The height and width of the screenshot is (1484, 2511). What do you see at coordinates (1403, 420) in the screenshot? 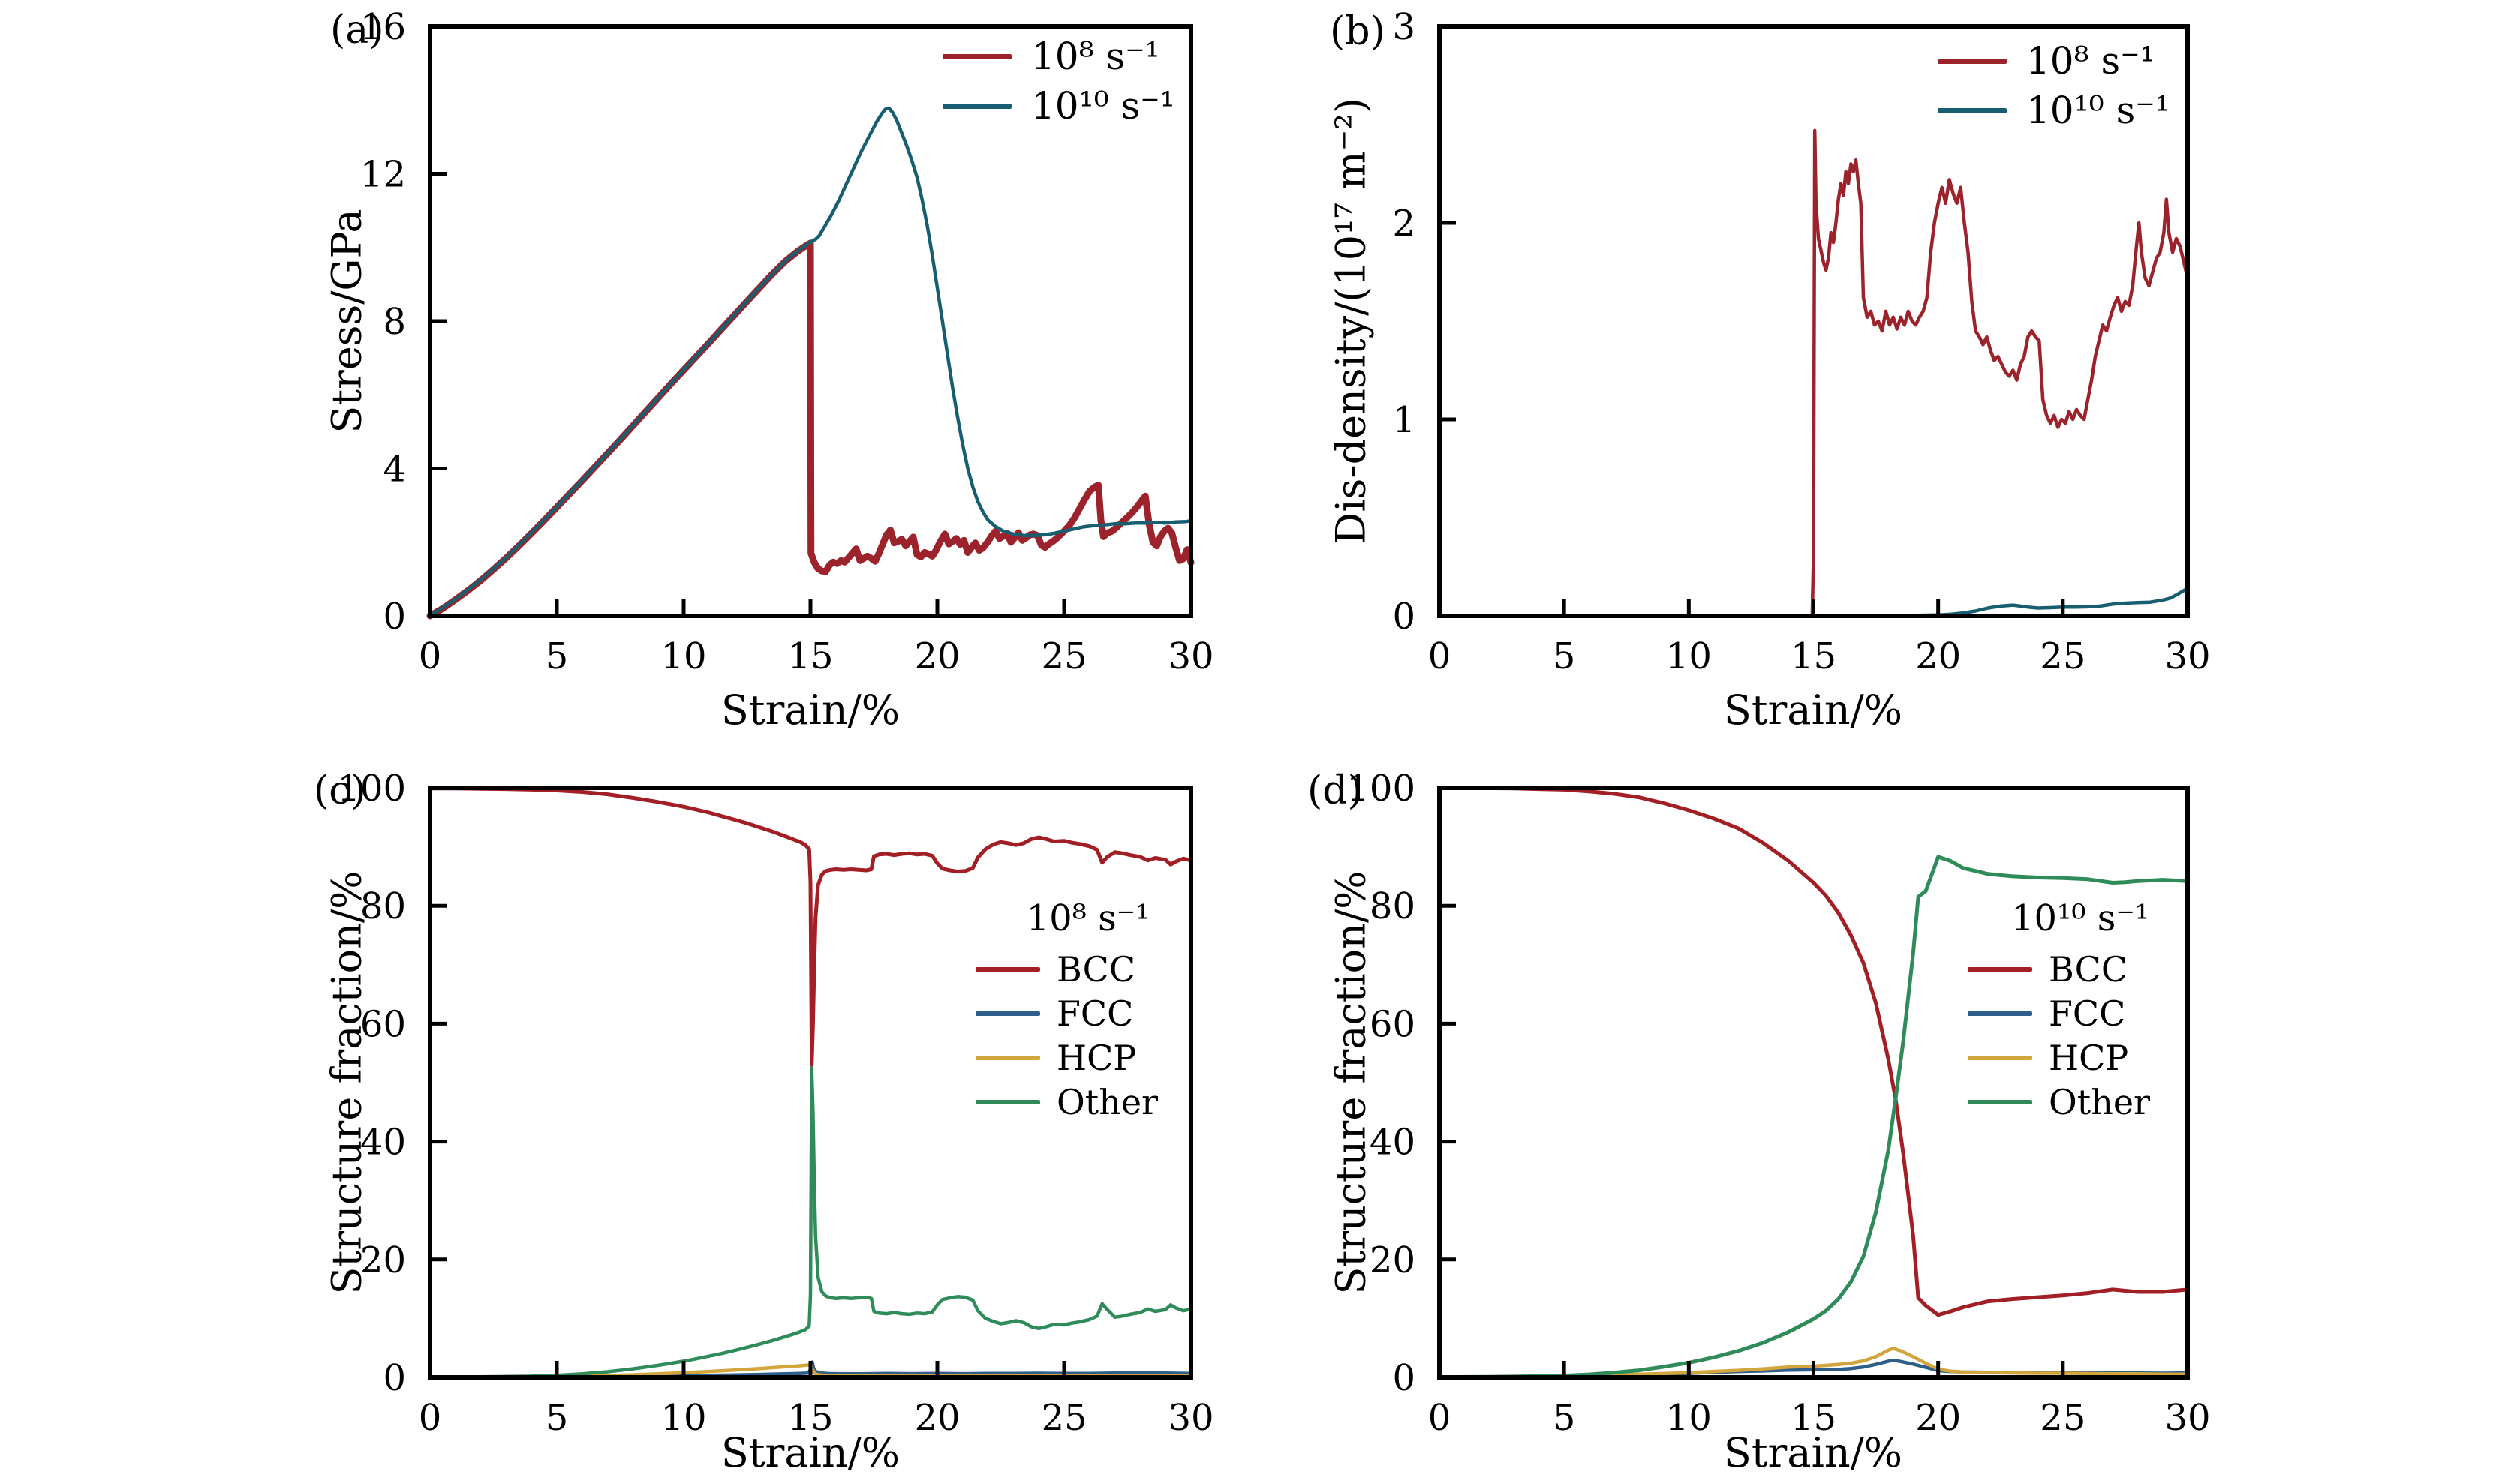
I see `y-tick-label: 1` at bounding box center [1403, 420].